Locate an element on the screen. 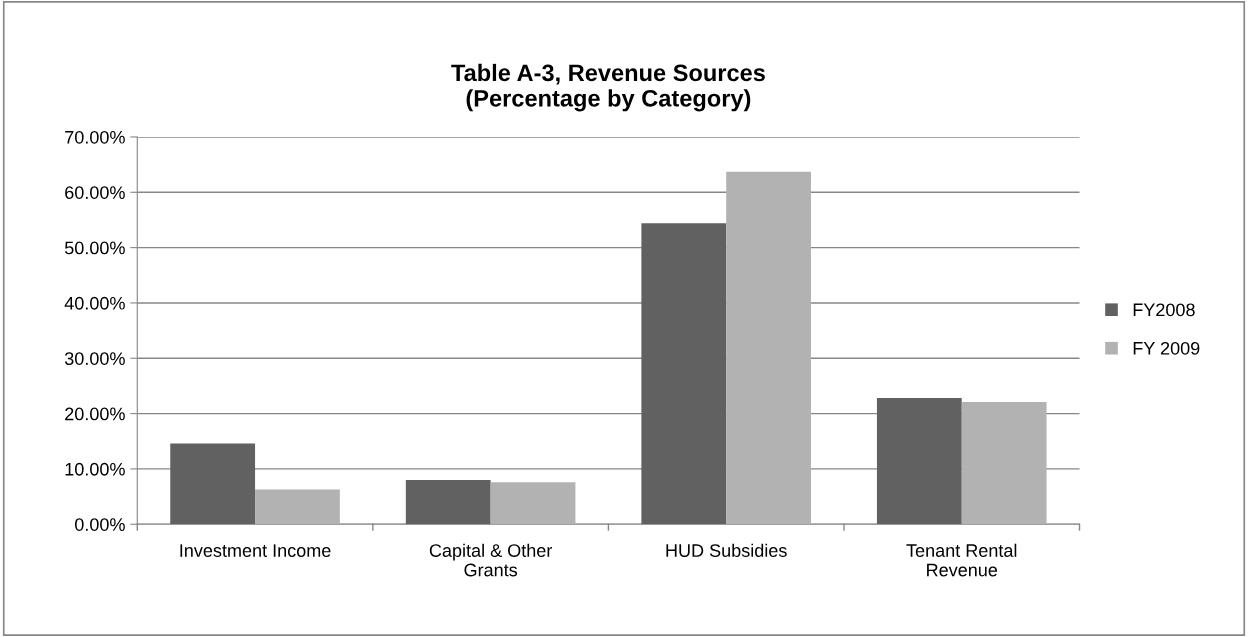 Image resolution: width=1248 pixels, height=637 pixels. legend-label: FY 2009 is located at coordinates (1166, 348).